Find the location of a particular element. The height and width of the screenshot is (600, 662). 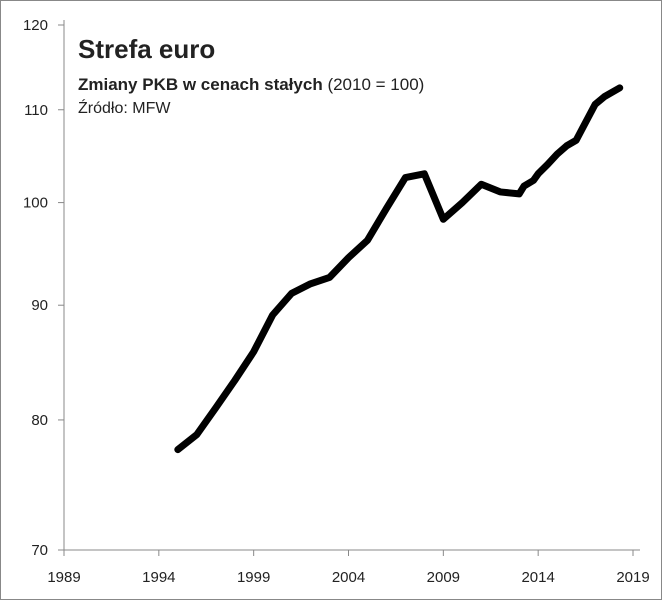

x-tick-label: 2004 is located at coordinates (348, 577).